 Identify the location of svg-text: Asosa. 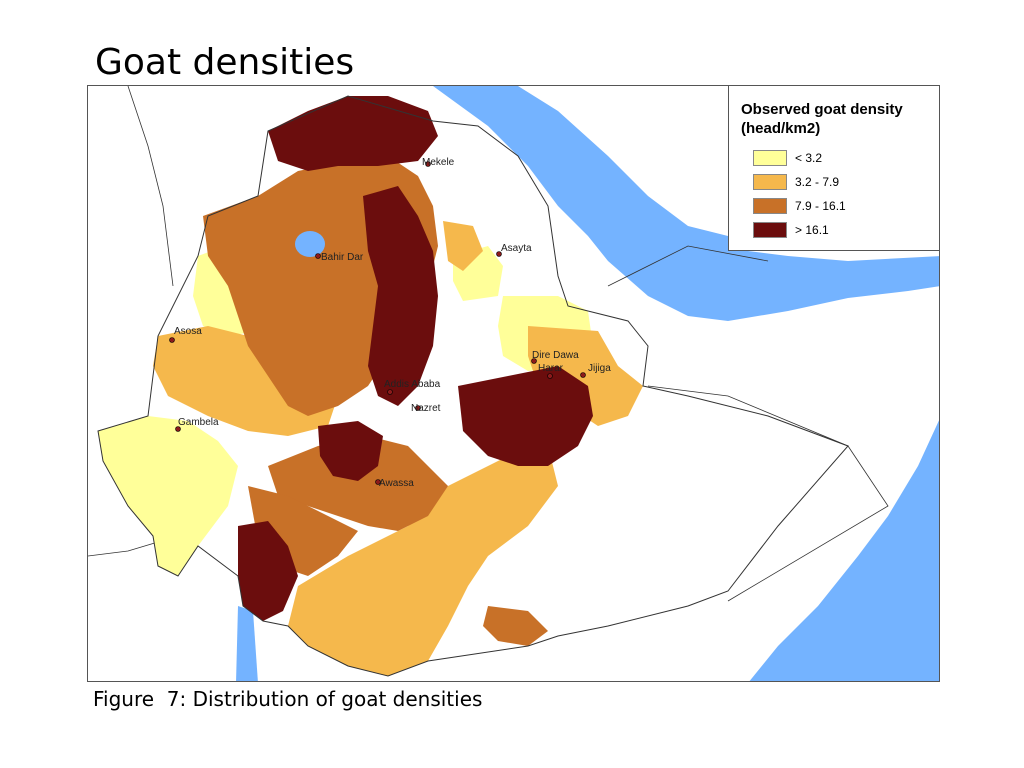
(188, 331).